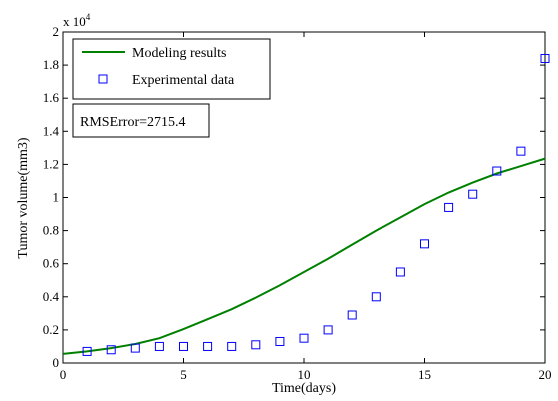  I want to click on y-exponent-power: 4, so click(88, 17).